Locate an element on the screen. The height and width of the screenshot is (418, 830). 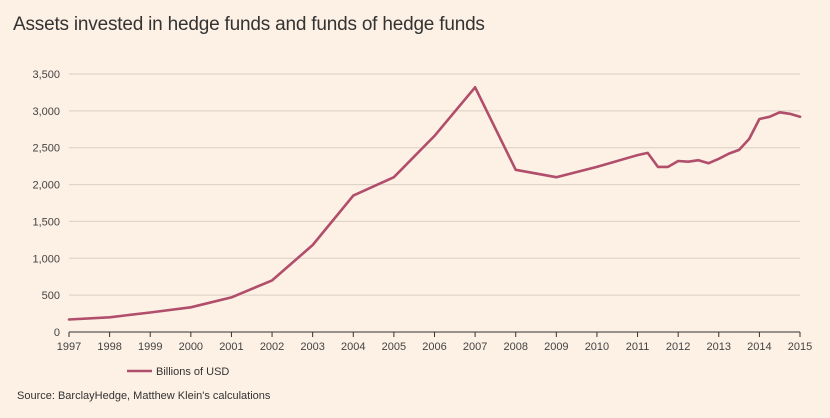
x-tick-label: 2006 is located at coordinates (434, 347).